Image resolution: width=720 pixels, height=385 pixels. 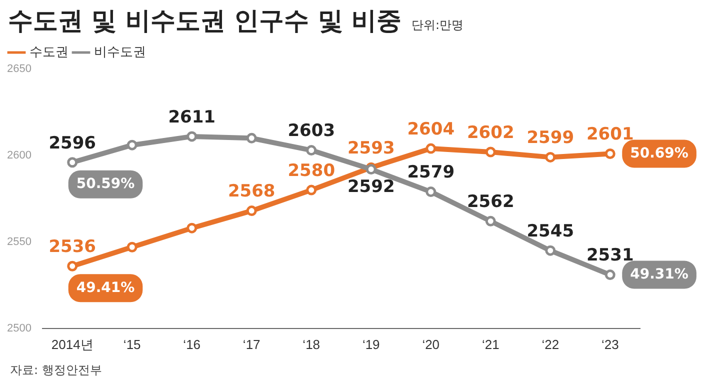 What do you see at coordinates (431, 344) in the screenshot?
I see `x-tick-label: ‘20` at bounding box center [431, 344].